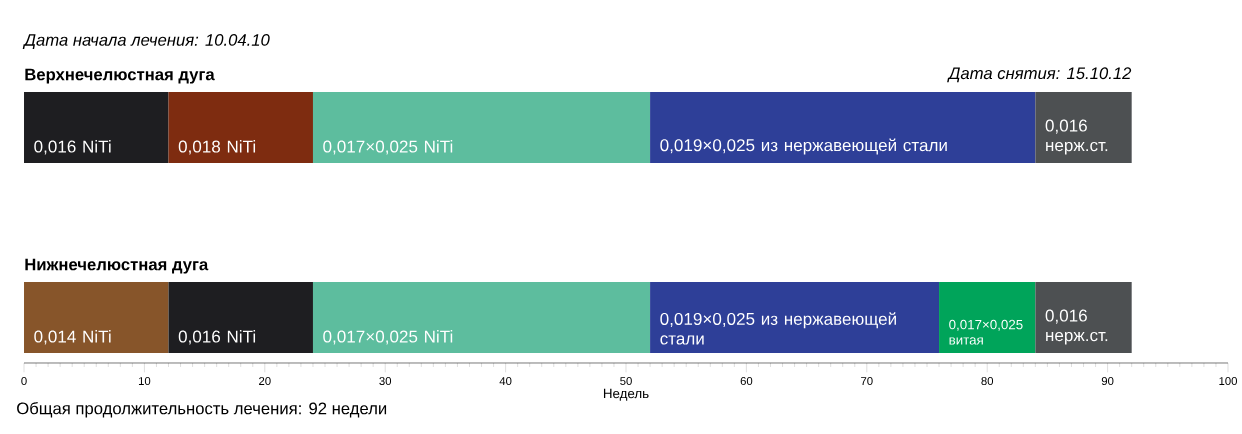 This screenshot has height=434, width=1242. What do you see at coordinates (1107, 381) in the screenshot?
I see `x-tick-label: 90` at bounding box center [1107, 381].